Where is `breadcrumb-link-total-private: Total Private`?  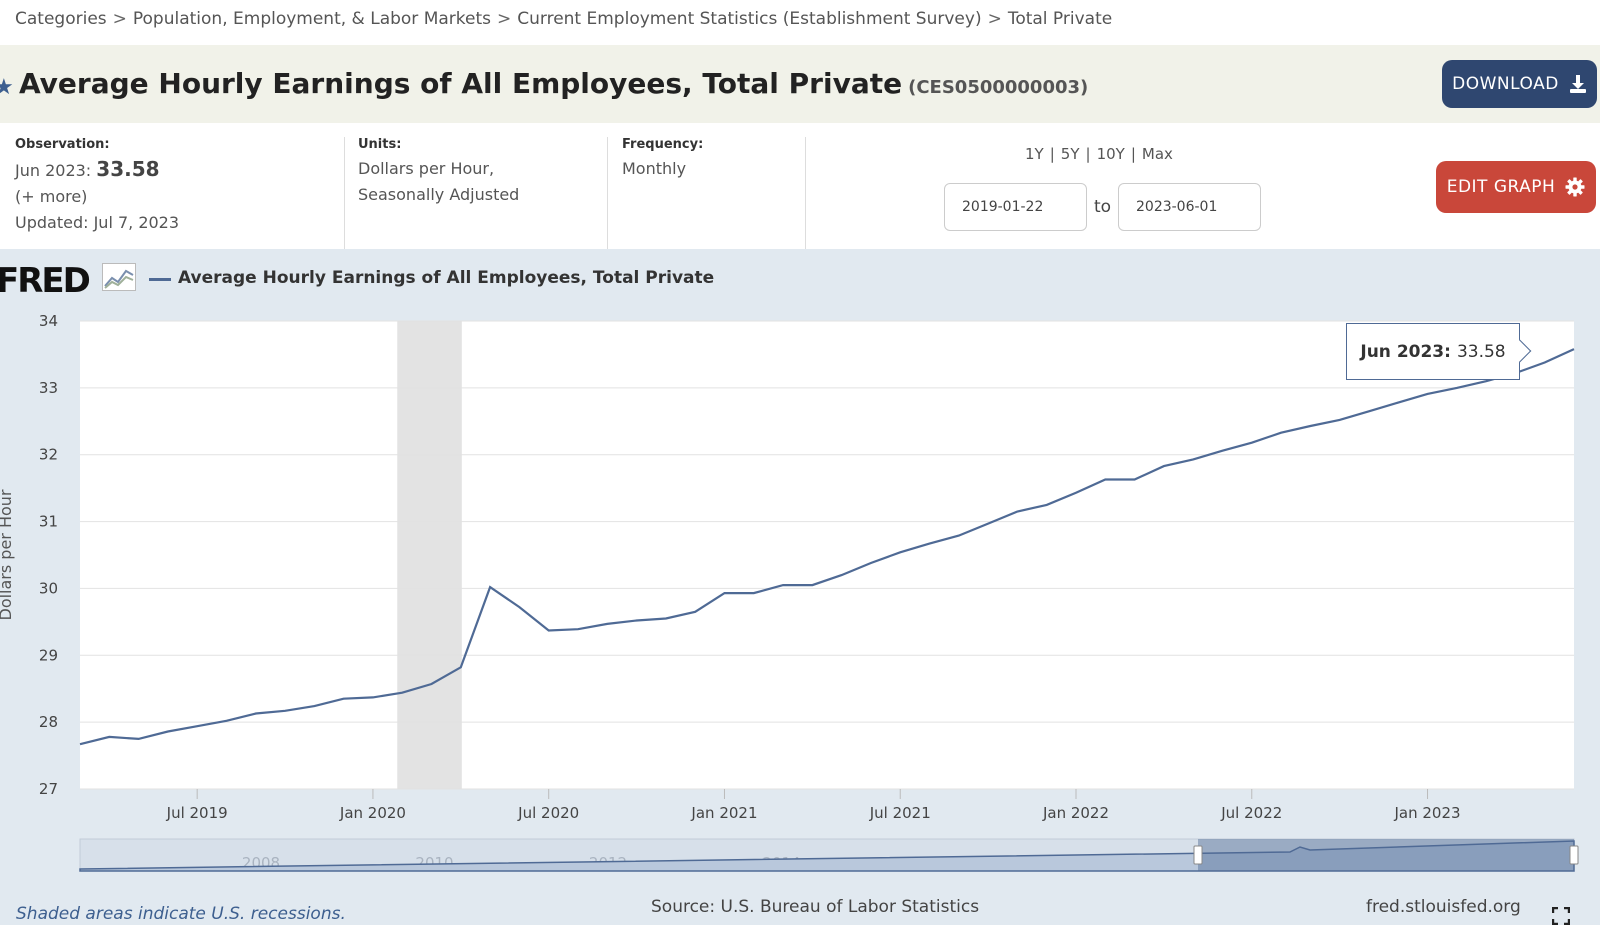
breadcrumb-link-total-private: Total Private is located at coordinates (1060, 19).